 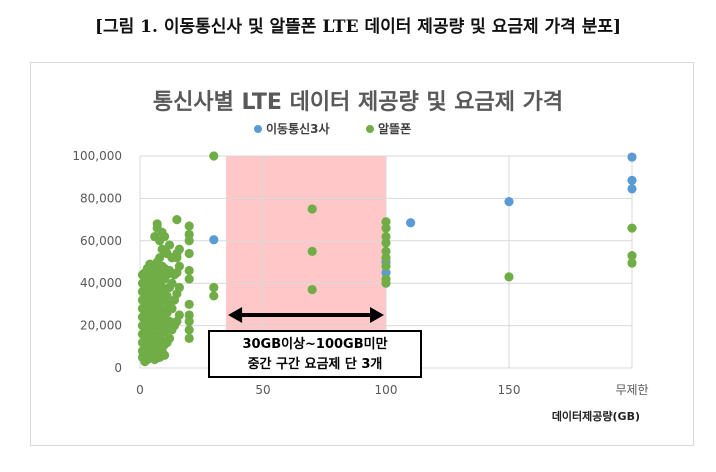 What do you see at coordinates (262, 390) in the screenshot?
I see `x-tick-label: 50` at bounding box center [262, 390].